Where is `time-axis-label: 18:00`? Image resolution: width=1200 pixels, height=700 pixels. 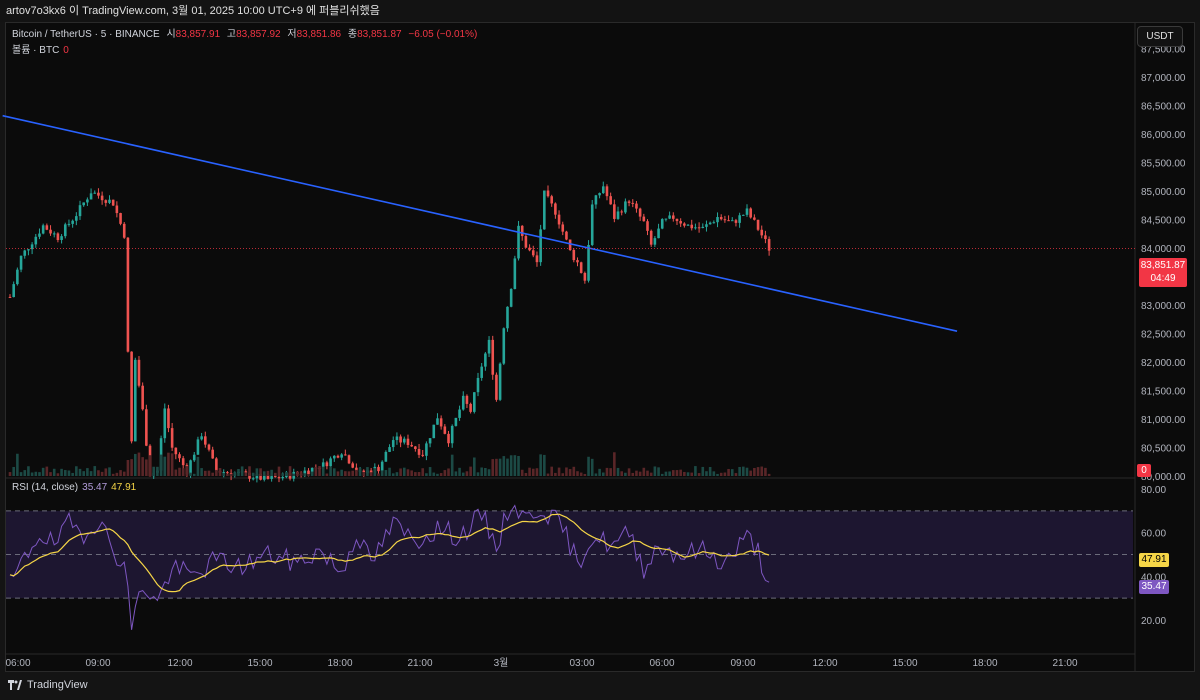
time-axis-label: 18:00 is located at coordinates (339, 663).